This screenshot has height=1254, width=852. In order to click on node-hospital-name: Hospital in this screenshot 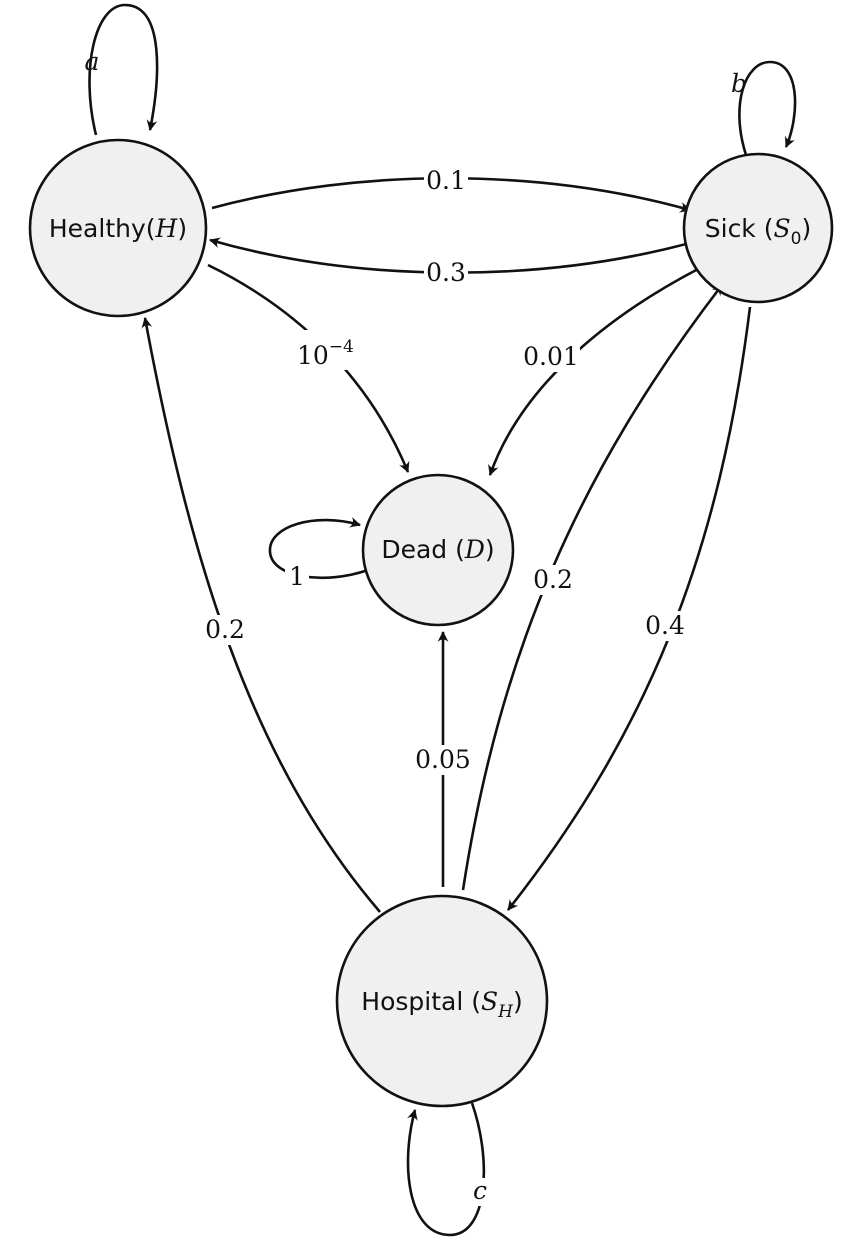, I will do `click(416, 1001)`.